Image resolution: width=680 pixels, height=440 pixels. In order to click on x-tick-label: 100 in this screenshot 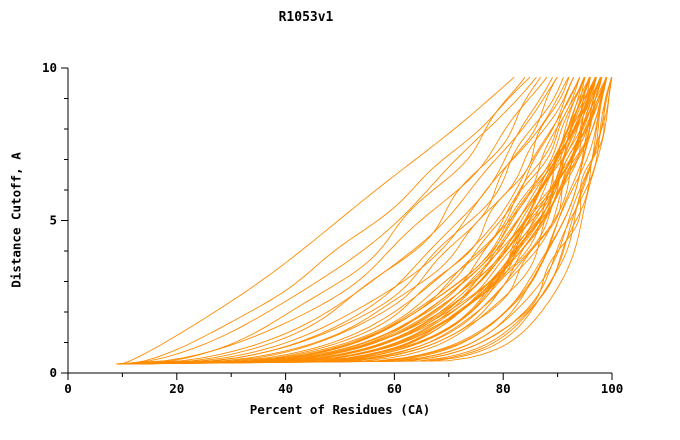, I will do `click(612, 388)`.